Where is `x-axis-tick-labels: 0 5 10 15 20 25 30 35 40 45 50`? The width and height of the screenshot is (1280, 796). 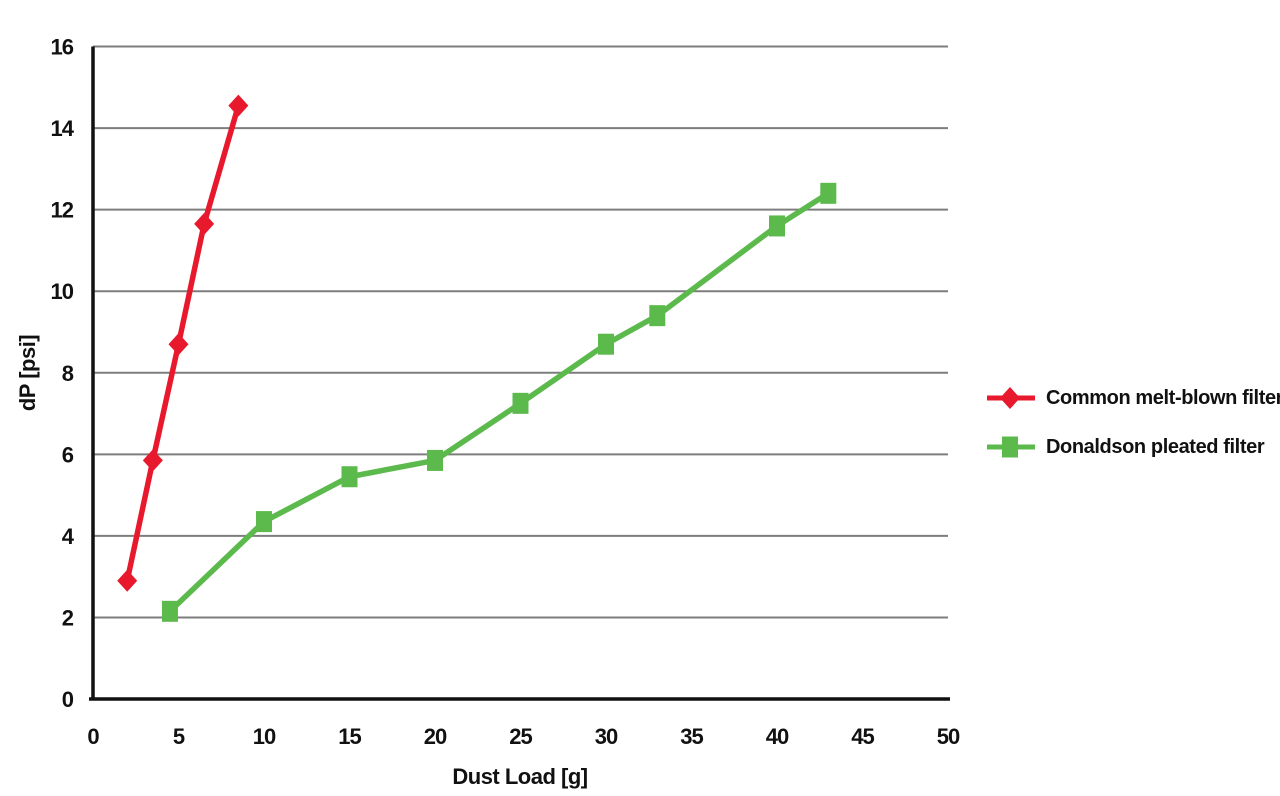 x-axis-tick-labels: 0 5 10 15 20 25 30 35 40 45 50 is located at coordinates (524, 736).